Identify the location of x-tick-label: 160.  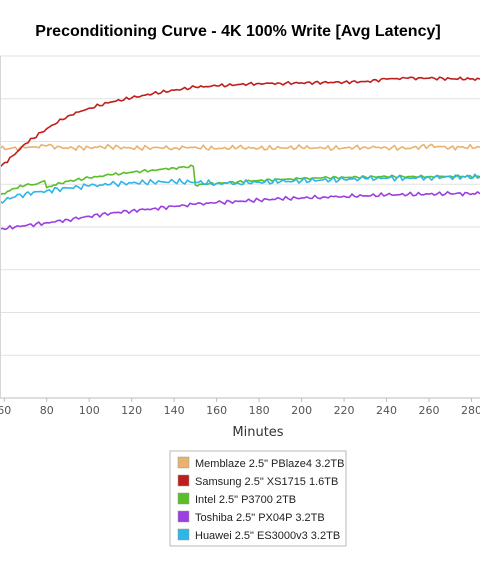
(216, 410).